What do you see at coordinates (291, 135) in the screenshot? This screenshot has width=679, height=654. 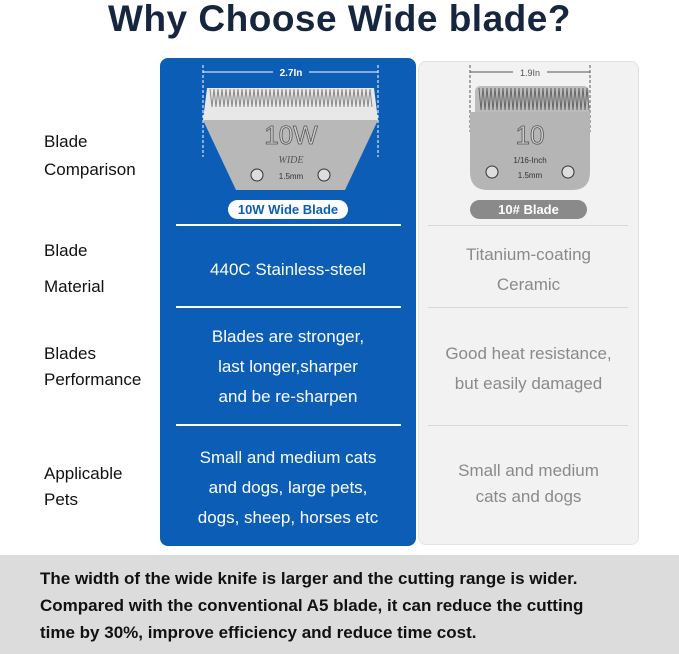 I see `wide-blade-number: 10W` at bounding box center [291, 135].